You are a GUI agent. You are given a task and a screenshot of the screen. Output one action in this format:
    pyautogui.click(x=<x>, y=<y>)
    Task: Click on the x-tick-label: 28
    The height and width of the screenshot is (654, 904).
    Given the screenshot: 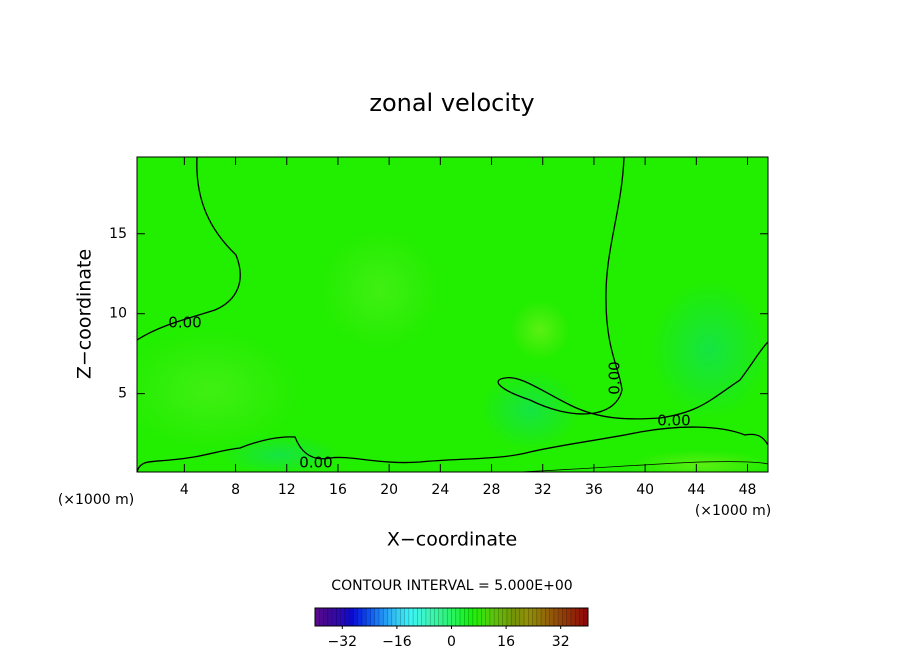 What is the action you would take?
    pyautogui.click(x=492, y=490)
    